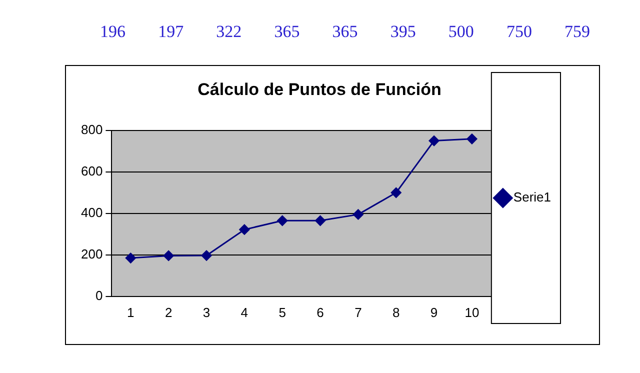  I want to click on legend-label: Serie1, so click(532, 197).